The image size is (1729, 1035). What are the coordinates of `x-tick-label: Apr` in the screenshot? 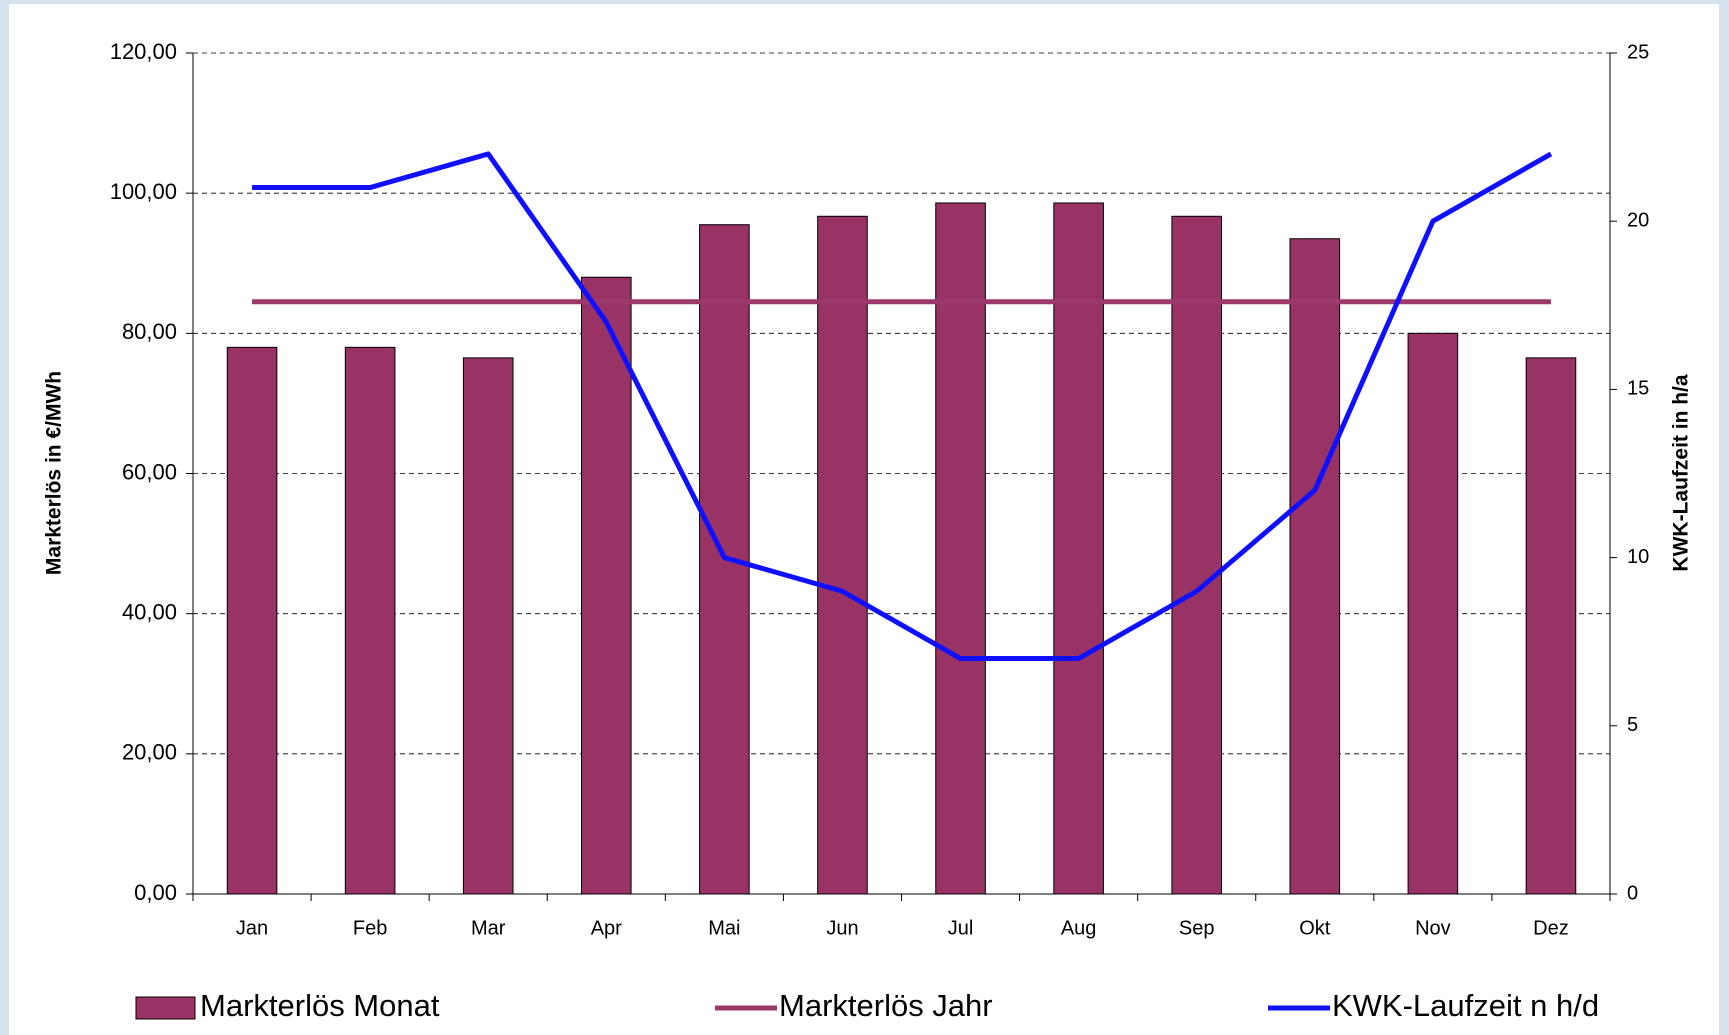 It's located at (606, 928).